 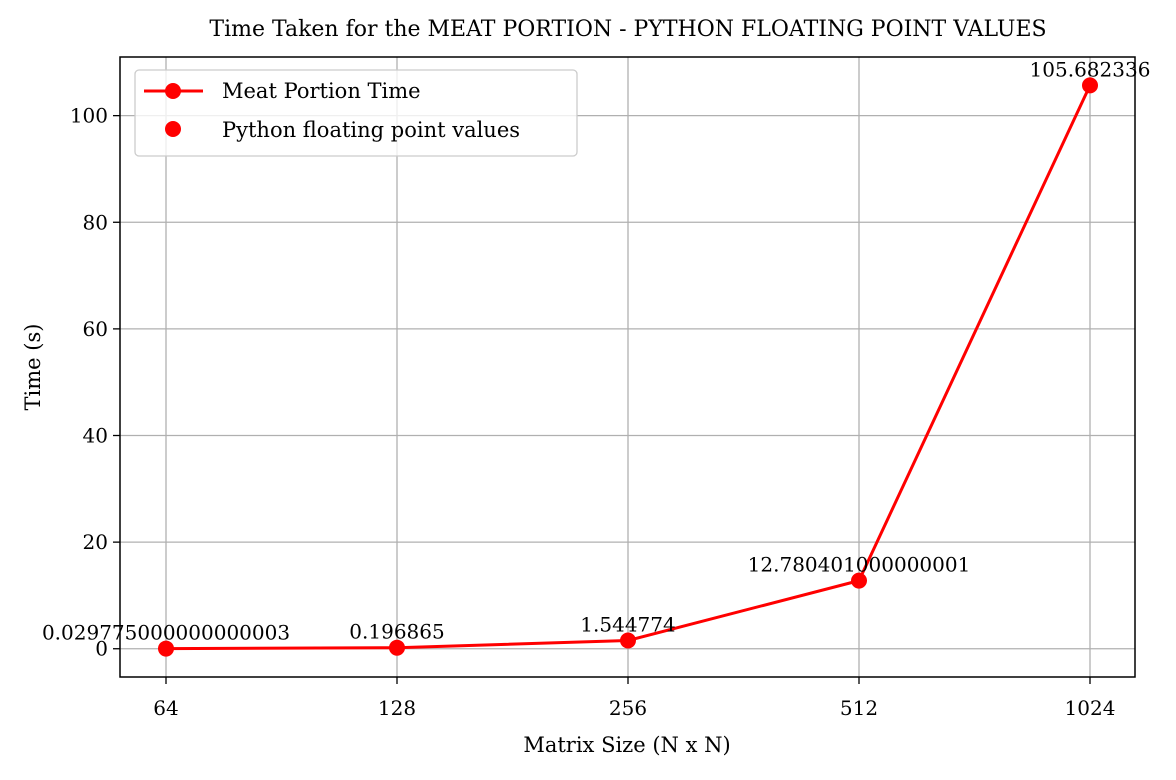 What do you see at coordinates (627, 625) in the screenshot?
I see `data-label: 1.544774` at bounding box center [627, 625].